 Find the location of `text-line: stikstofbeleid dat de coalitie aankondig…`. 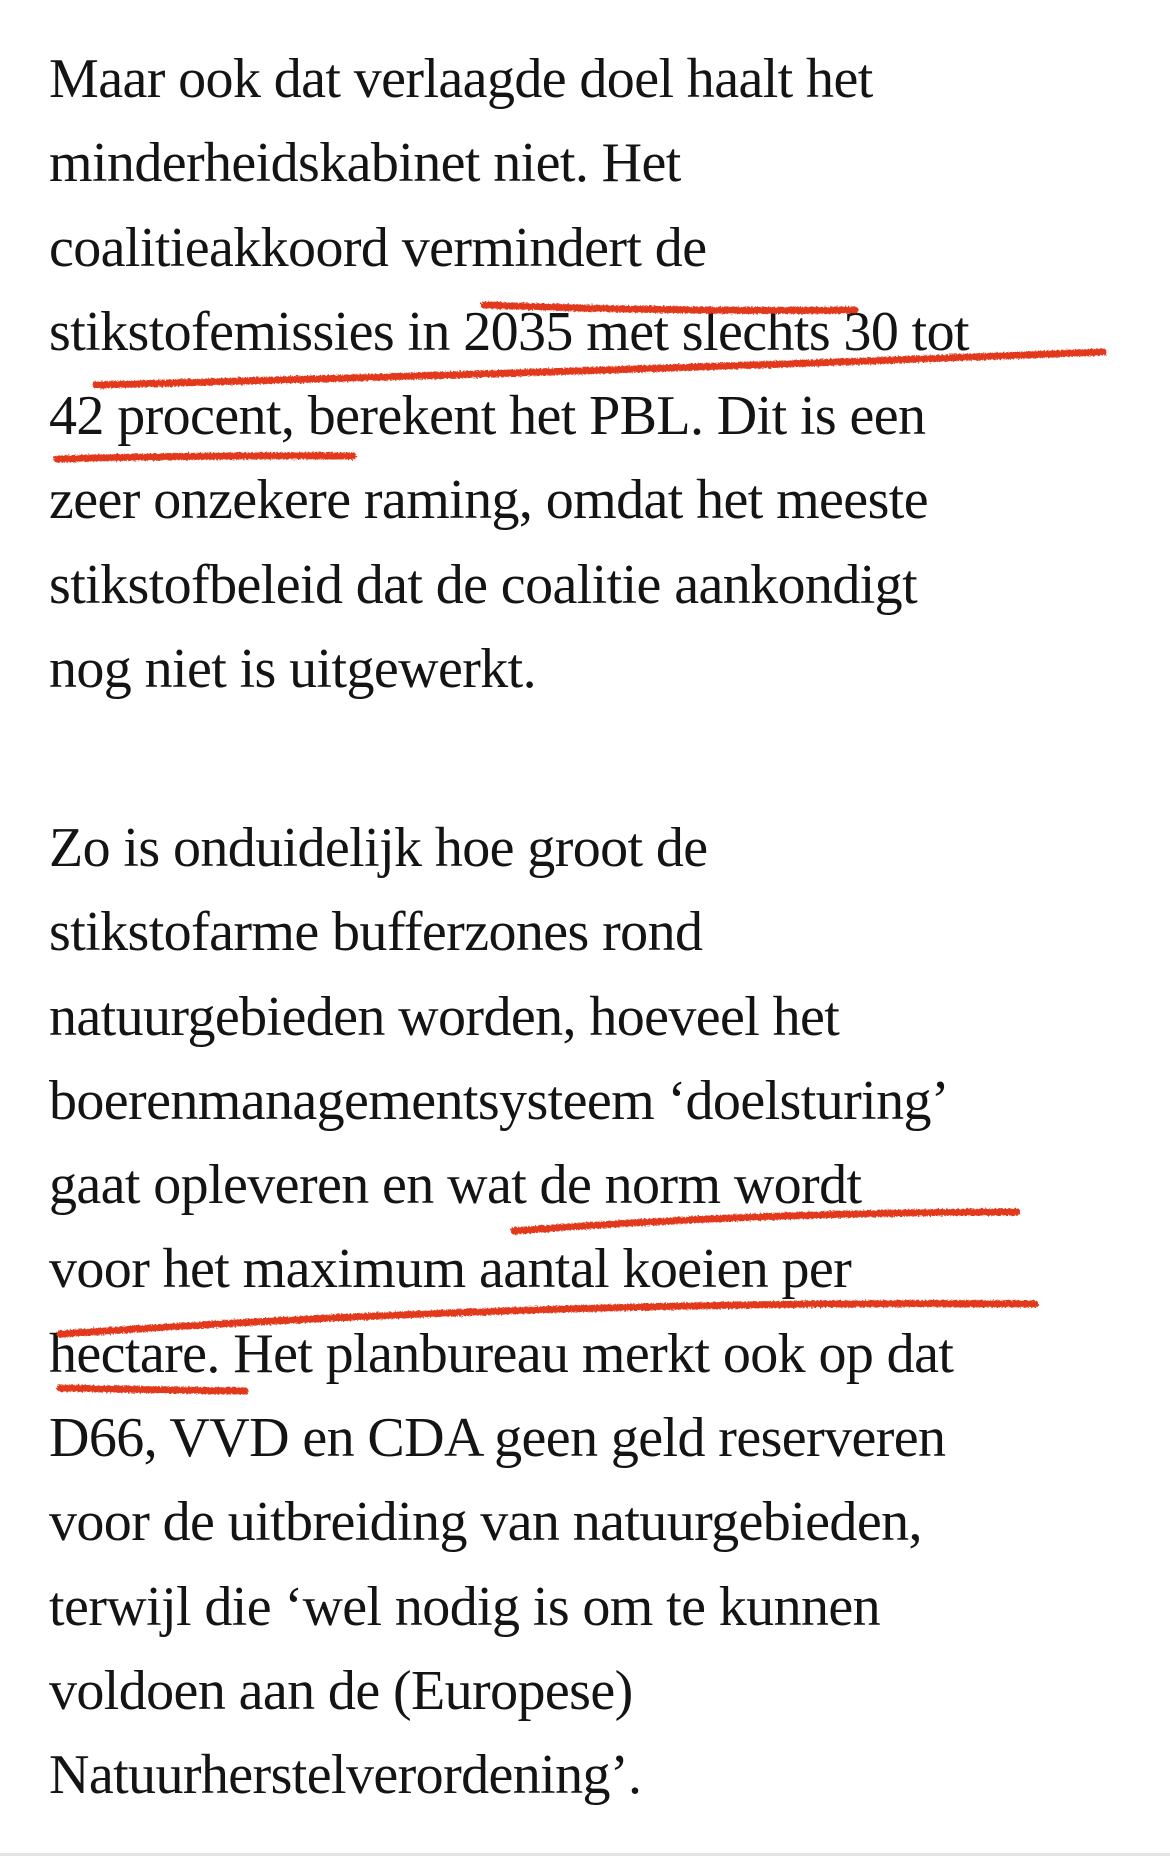

text-line: stikstofbeleid dat de coalitie aankondig… is located at coordinates (483, 584).